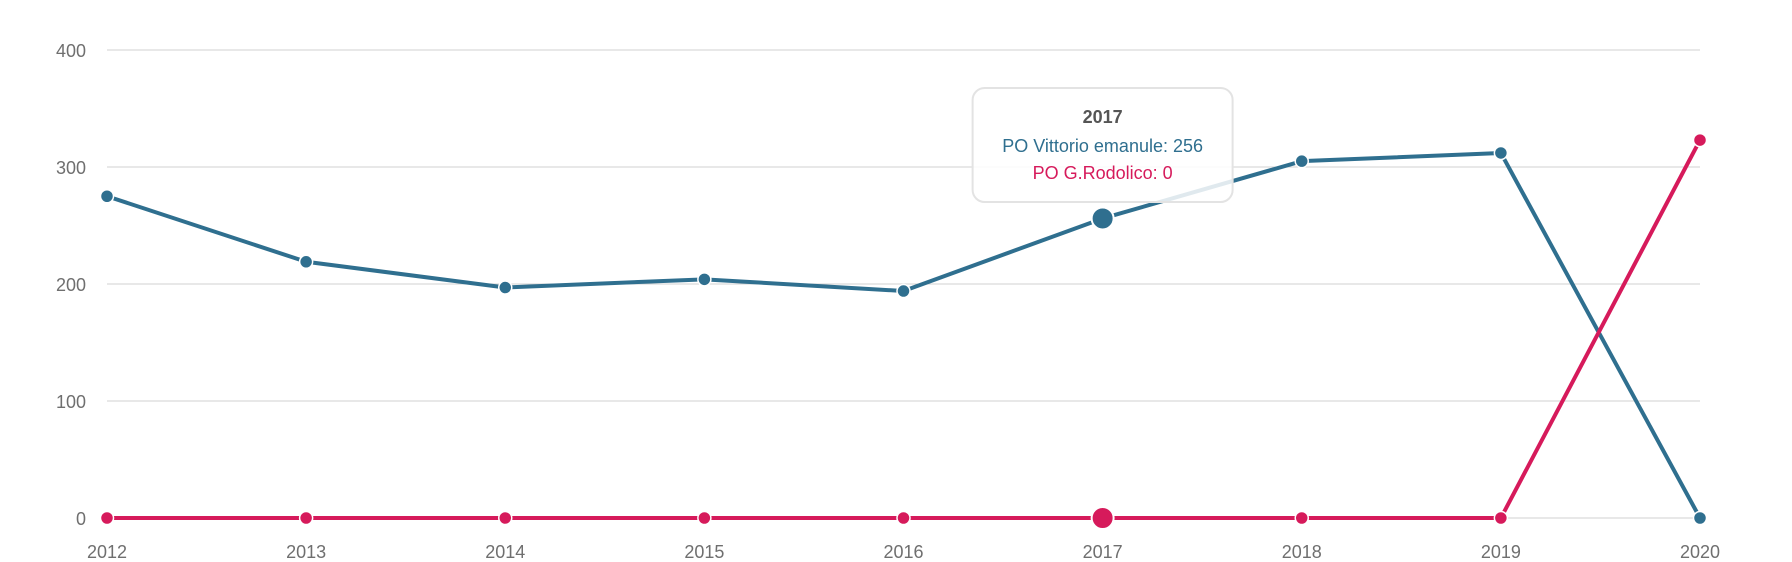  What do you see at coordinates (71, 168) in the screenshot?
I see `y-tick-label: 300` at bounding box center [71, 168].